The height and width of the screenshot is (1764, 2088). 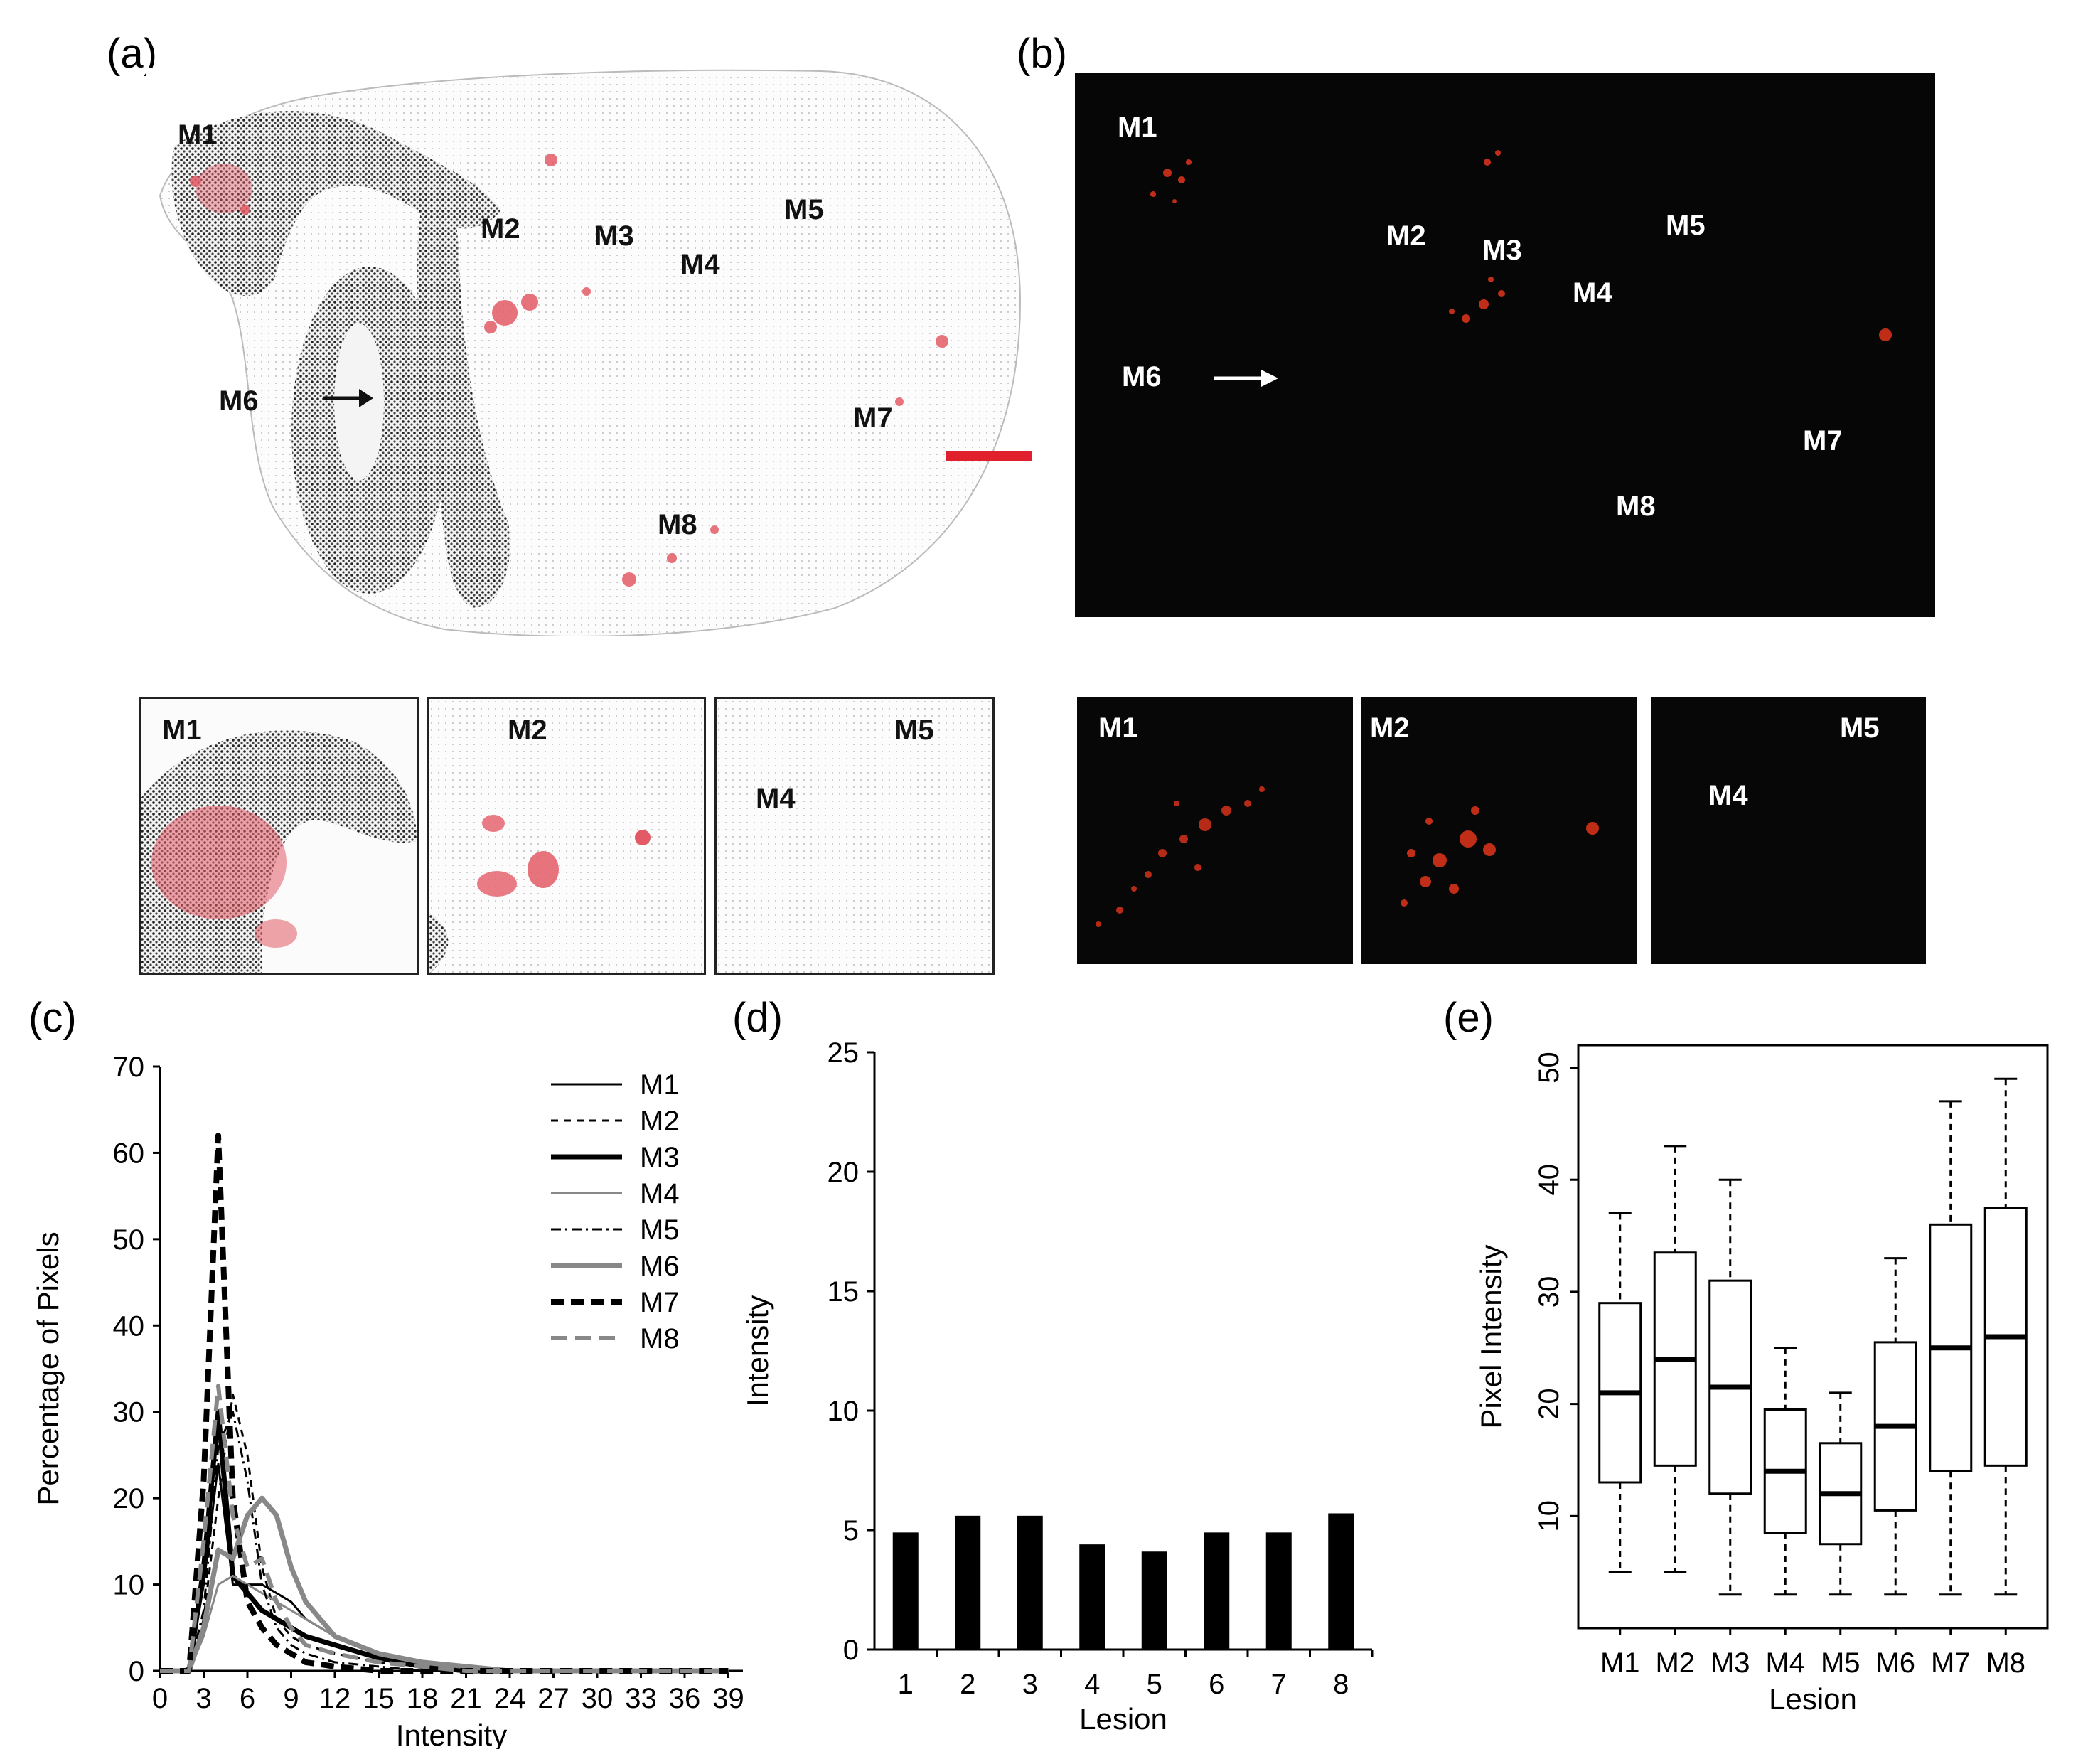 I want to click on label-a-m6: M6, so click(x=239, y=401).